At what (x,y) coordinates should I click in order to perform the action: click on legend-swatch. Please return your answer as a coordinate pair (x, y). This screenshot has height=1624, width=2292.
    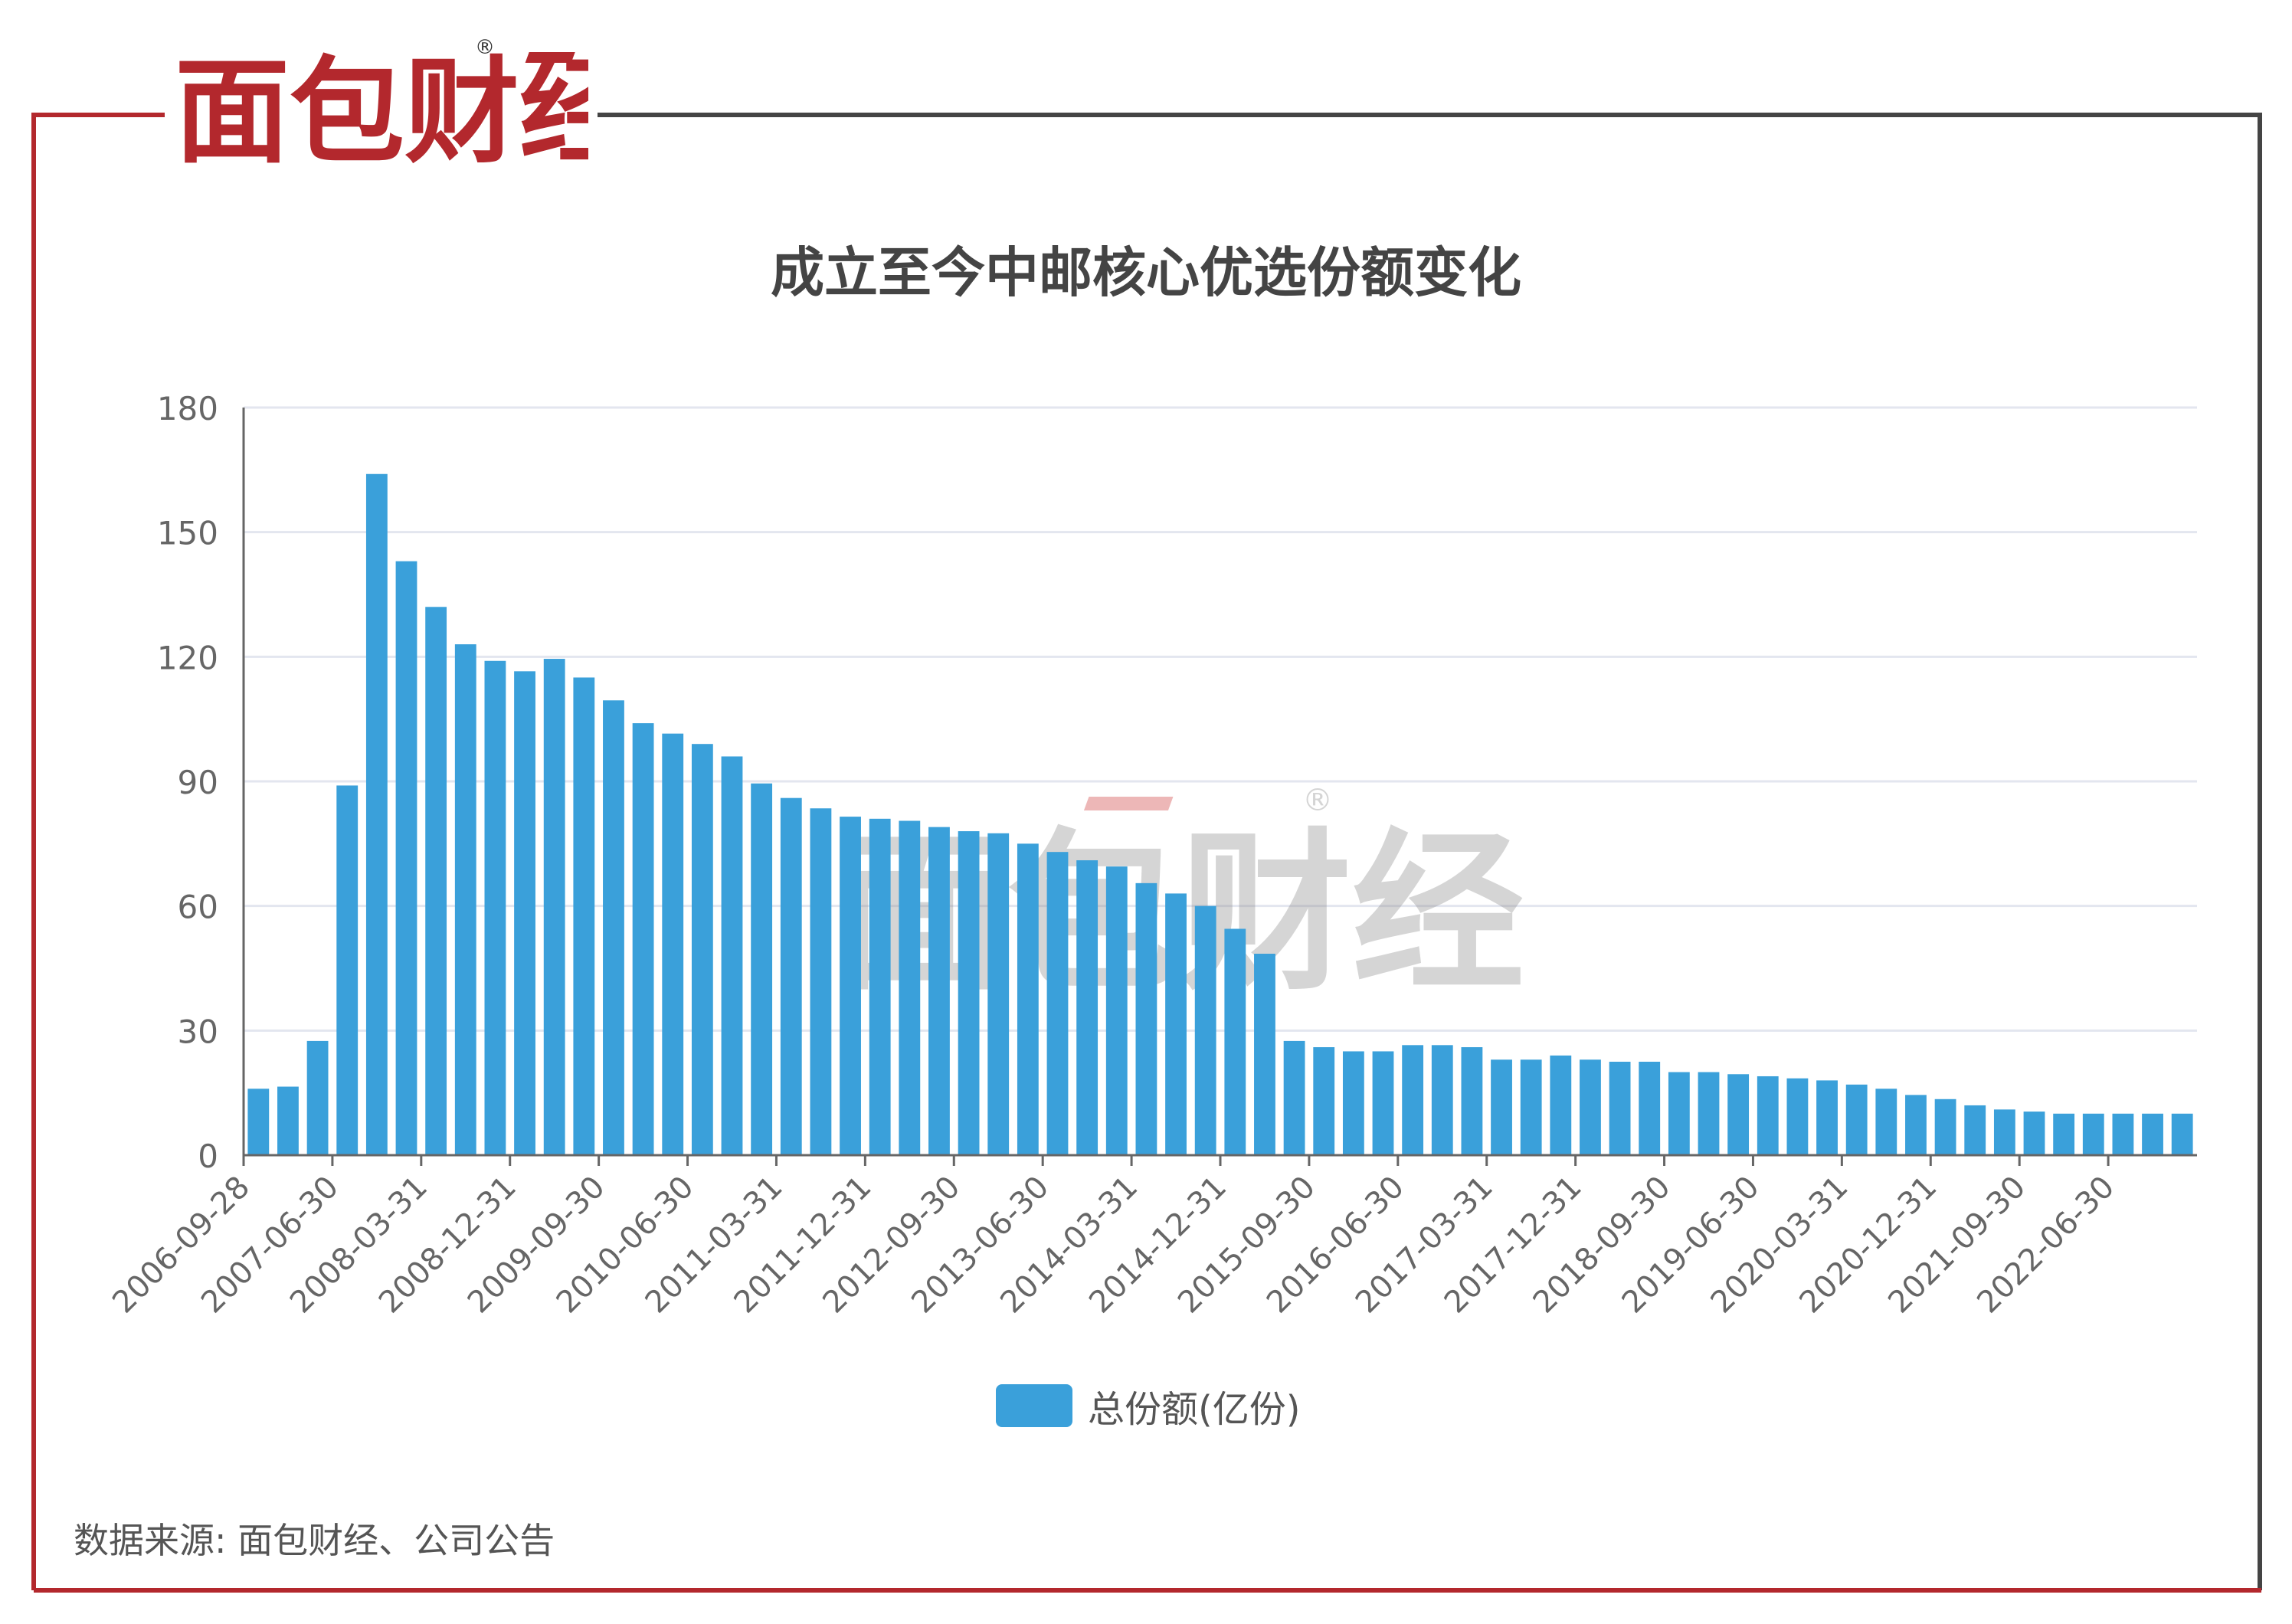
    Looking at the image, I should click on (1034, 1406).